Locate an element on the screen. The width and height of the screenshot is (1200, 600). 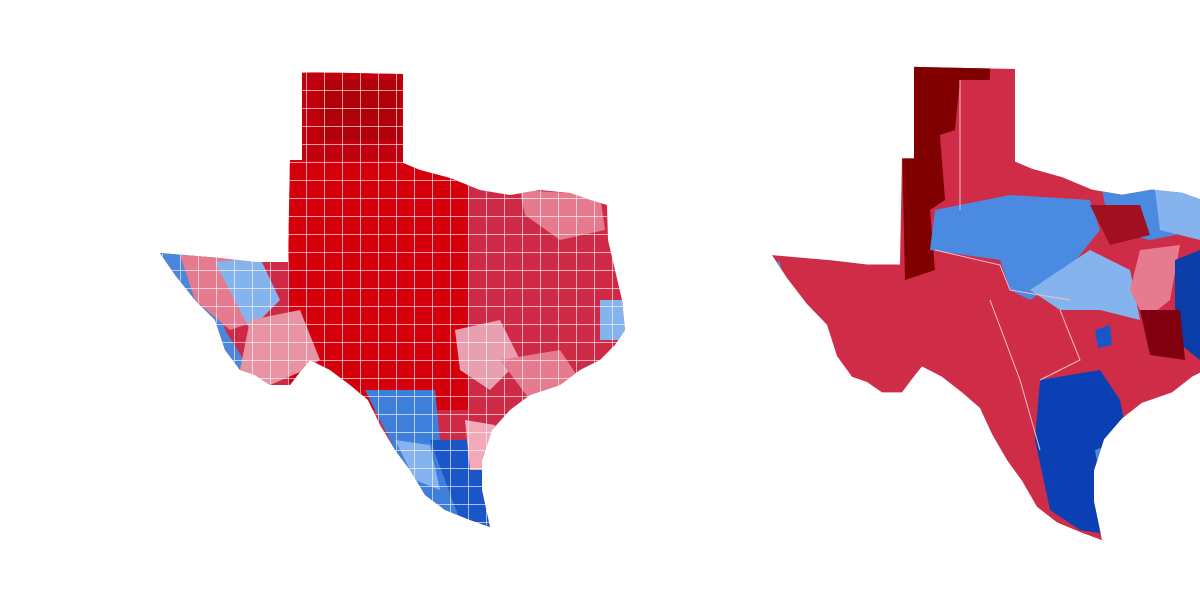
district-borders is located at coordinates (1007, 265).